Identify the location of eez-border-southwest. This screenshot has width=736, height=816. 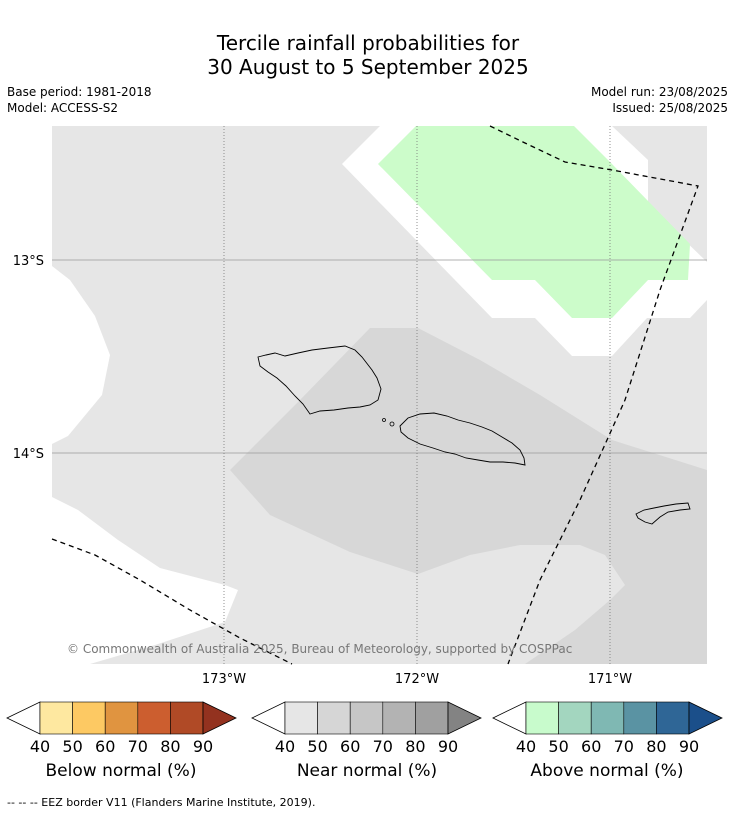
(172, 601).